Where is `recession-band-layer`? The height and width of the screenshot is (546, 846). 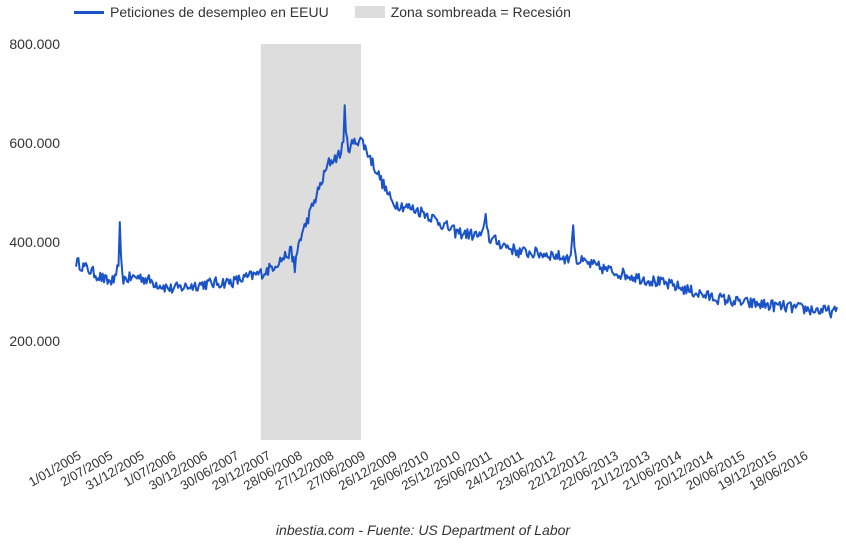
recession-band-layer is located at coordinates (310, 242).